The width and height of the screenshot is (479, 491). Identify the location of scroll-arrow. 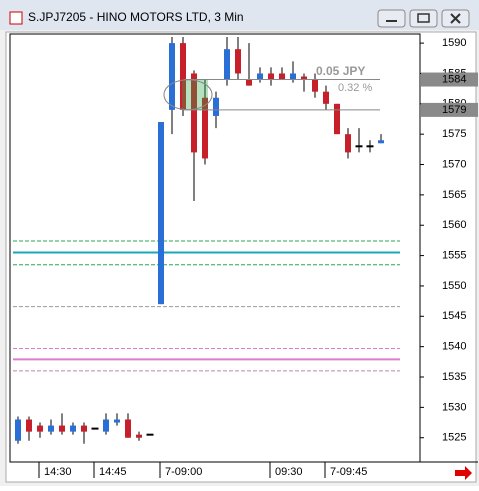
(463, 473).